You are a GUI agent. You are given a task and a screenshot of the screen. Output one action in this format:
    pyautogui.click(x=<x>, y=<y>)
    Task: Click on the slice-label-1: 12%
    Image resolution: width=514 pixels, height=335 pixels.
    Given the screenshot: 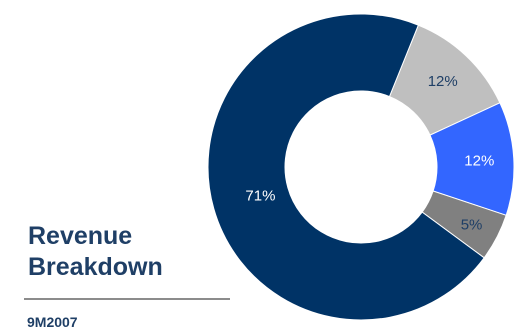 What is the action you would take?
    pyautogui.click(x=479, y=160)
    